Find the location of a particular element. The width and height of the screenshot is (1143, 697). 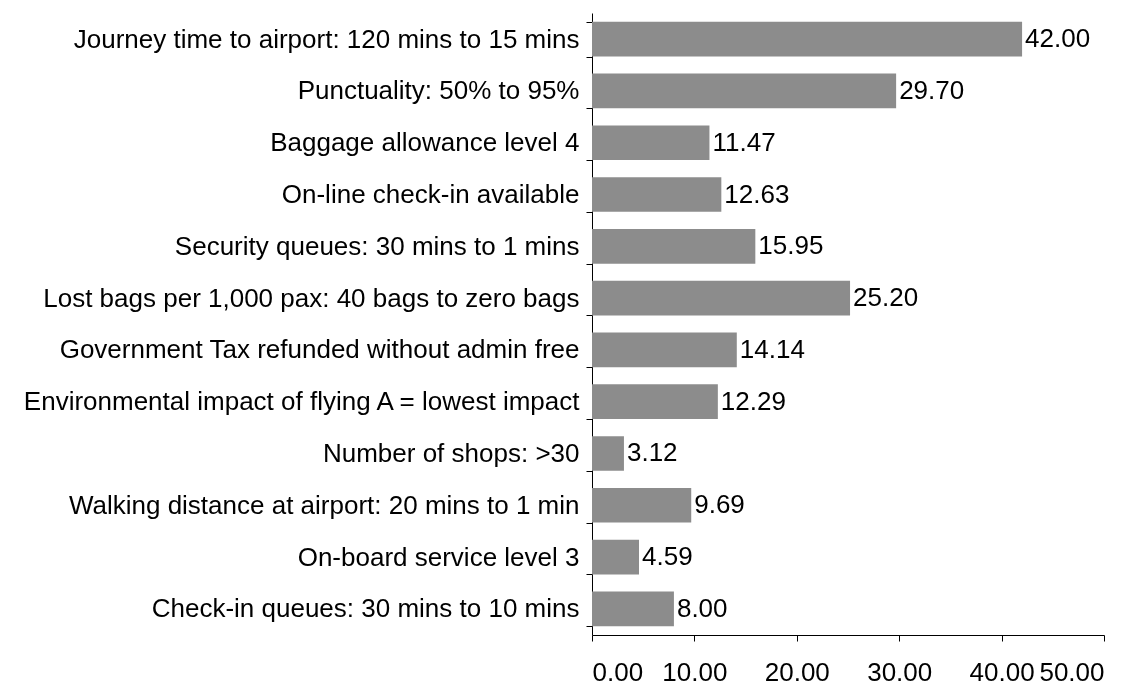

x-tick-label: 10.00 is located at coordinates (695, 671).